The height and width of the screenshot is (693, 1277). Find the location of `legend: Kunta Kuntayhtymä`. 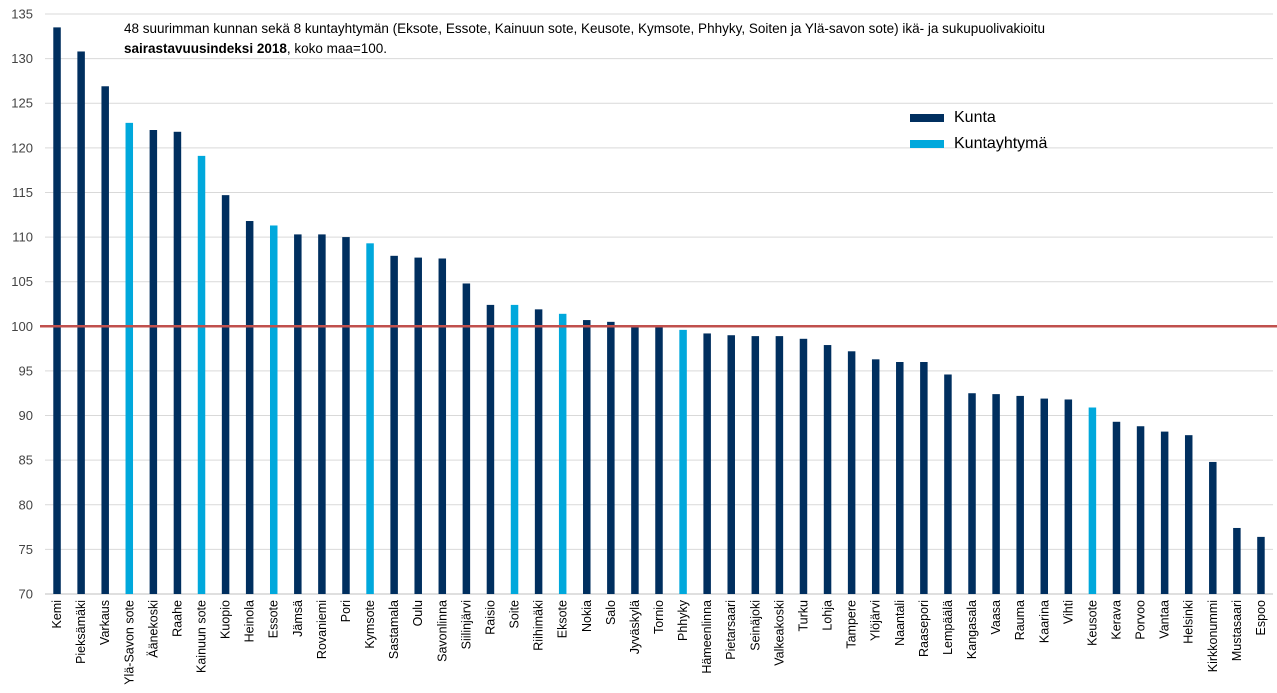

legend: Kunta Kuntayhtymä is located at coordinates (978, 132).